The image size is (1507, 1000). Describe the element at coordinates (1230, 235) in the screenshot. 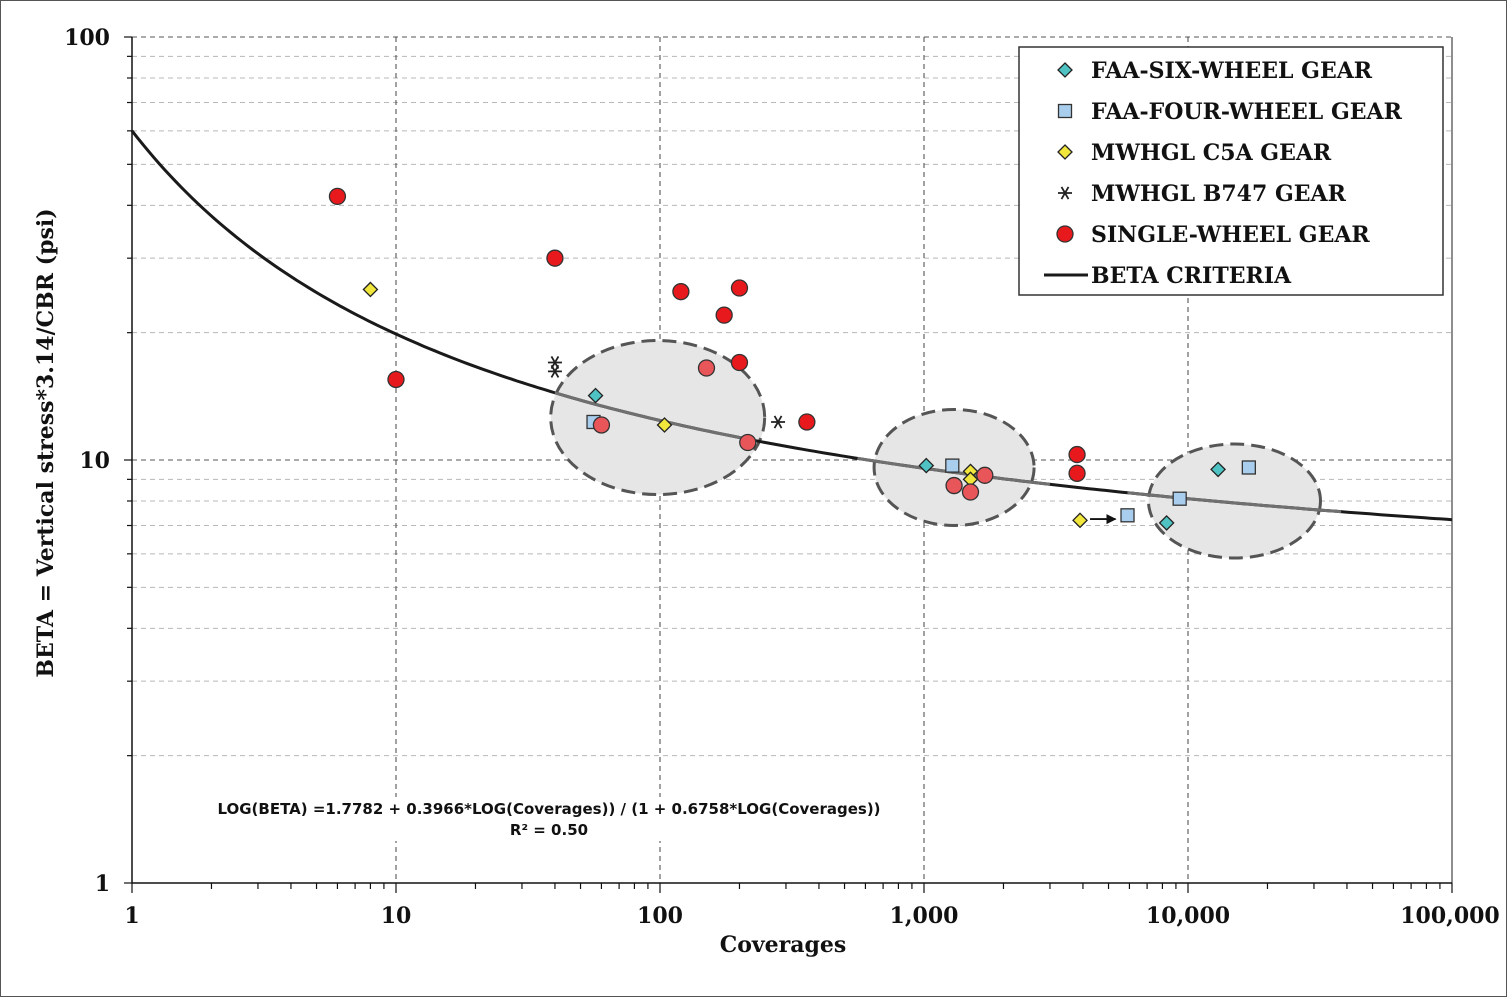

I see `legend-label: SINGLE-WHEEL GEAR` at that location.